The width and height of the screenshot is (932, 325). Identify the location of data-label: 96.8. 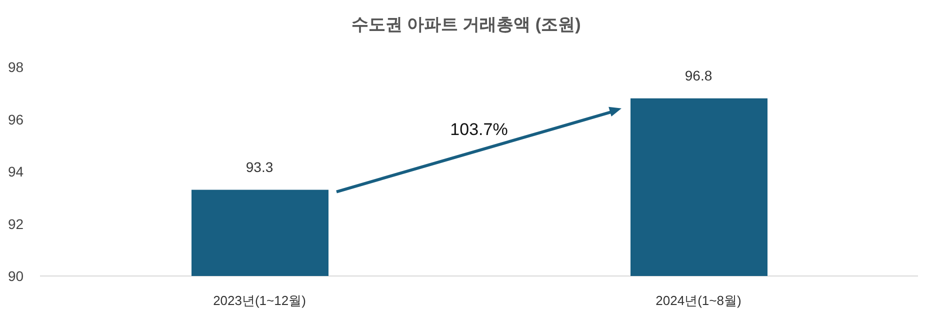
(698, 75).